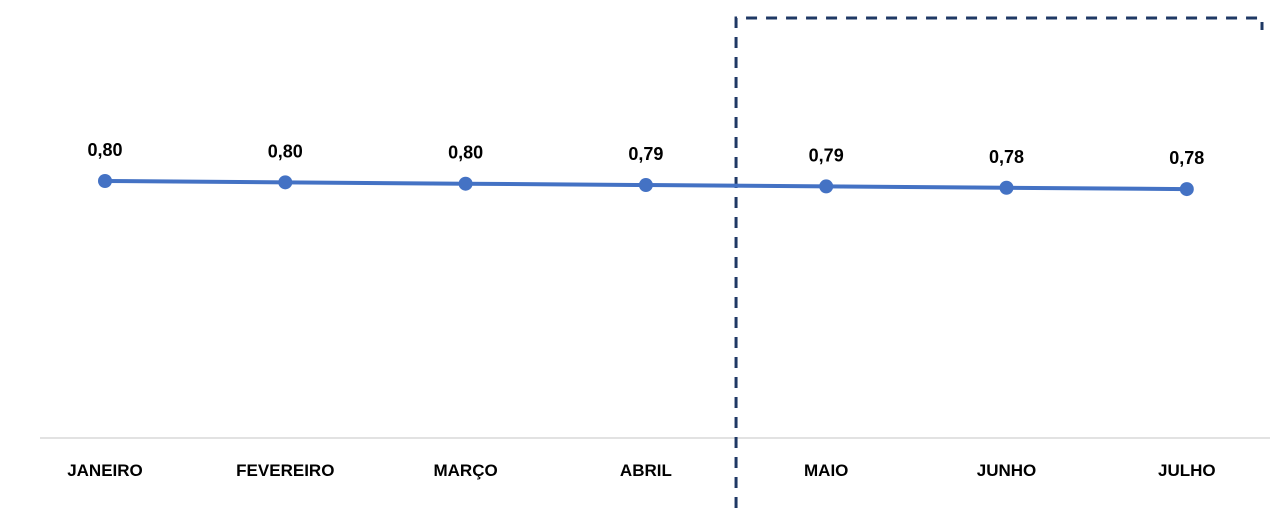  What do you see at coordinates (646, 470) in the screenshot?
I see `x-tick-label: ABRIL` at bounding box center [646, 470].